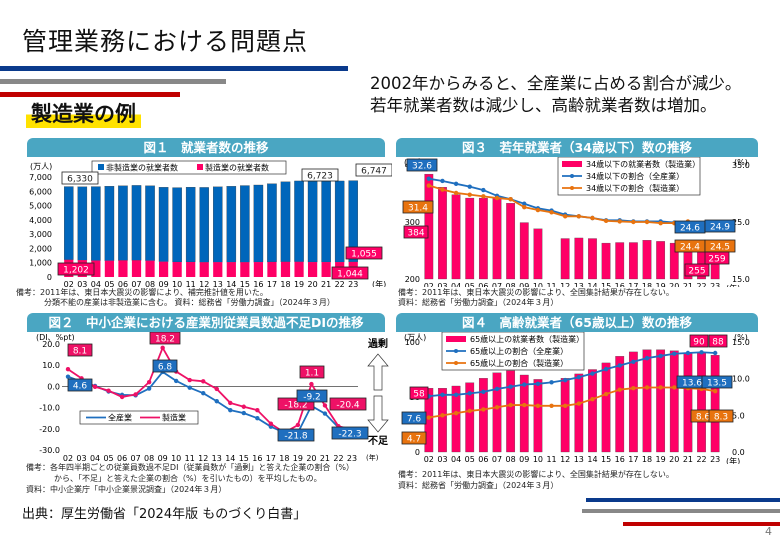 The height and width of the screenshot is (540, 780). I want to click on fig4-line-mfg, so click(572, 402).